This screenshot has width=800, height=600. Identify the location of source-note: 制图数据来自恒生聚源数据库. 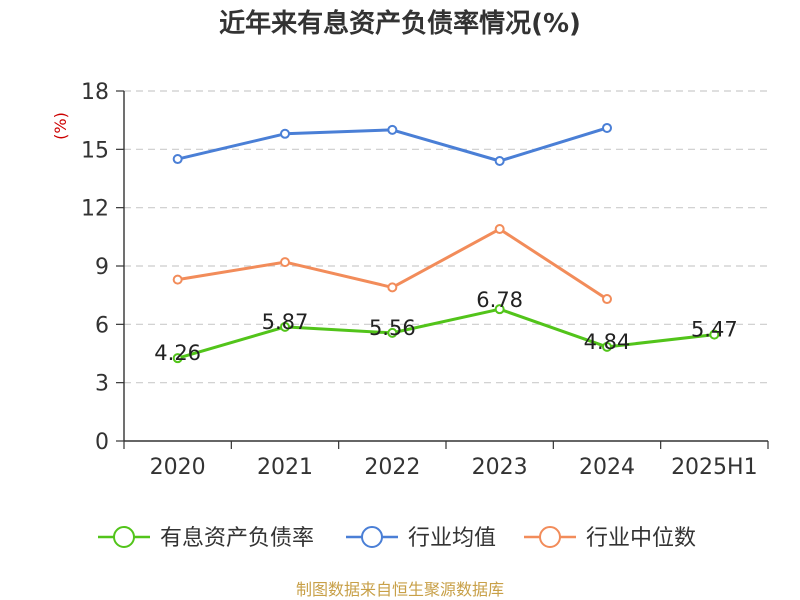
(400, 589).